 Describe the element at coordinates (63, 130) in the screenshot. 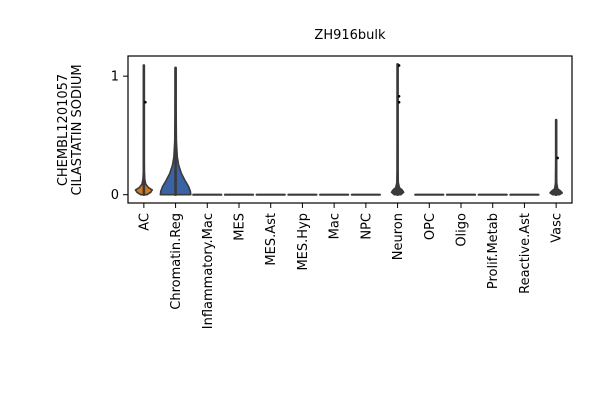

I see `y-axis-label-line1: CHEMBL1201057` at that location.